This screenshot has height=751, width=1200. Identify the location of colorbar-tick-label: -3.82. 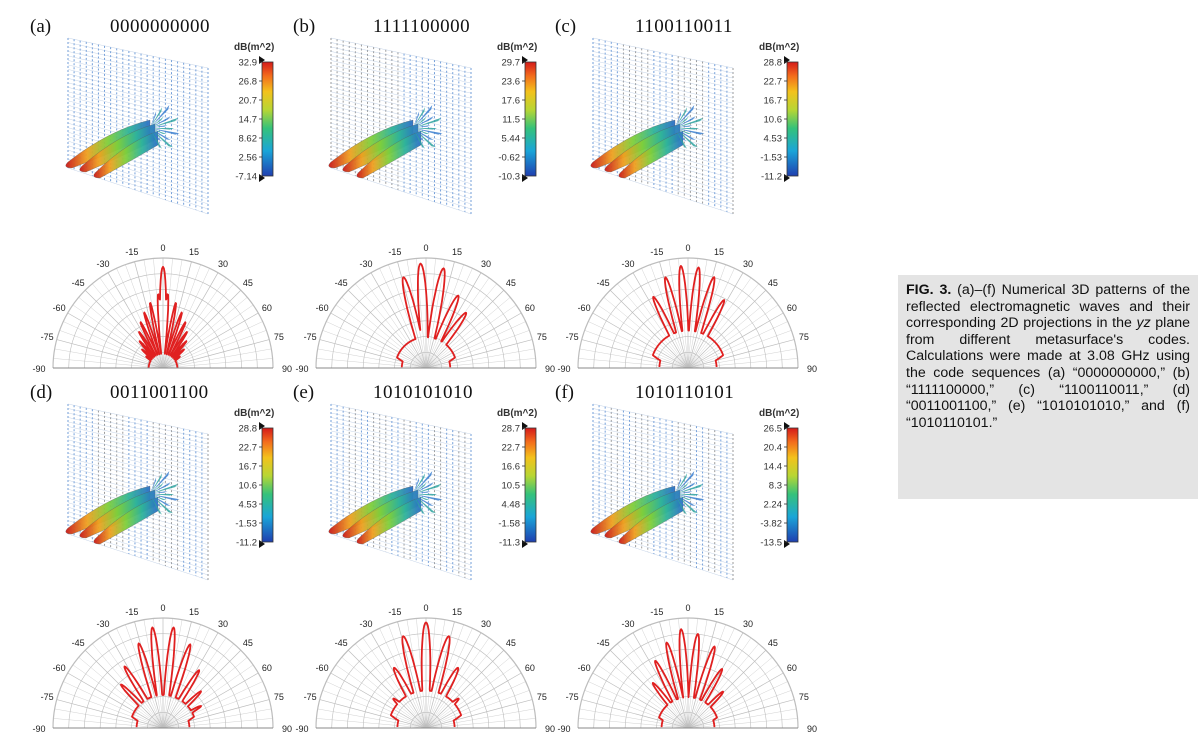
(771, 524).